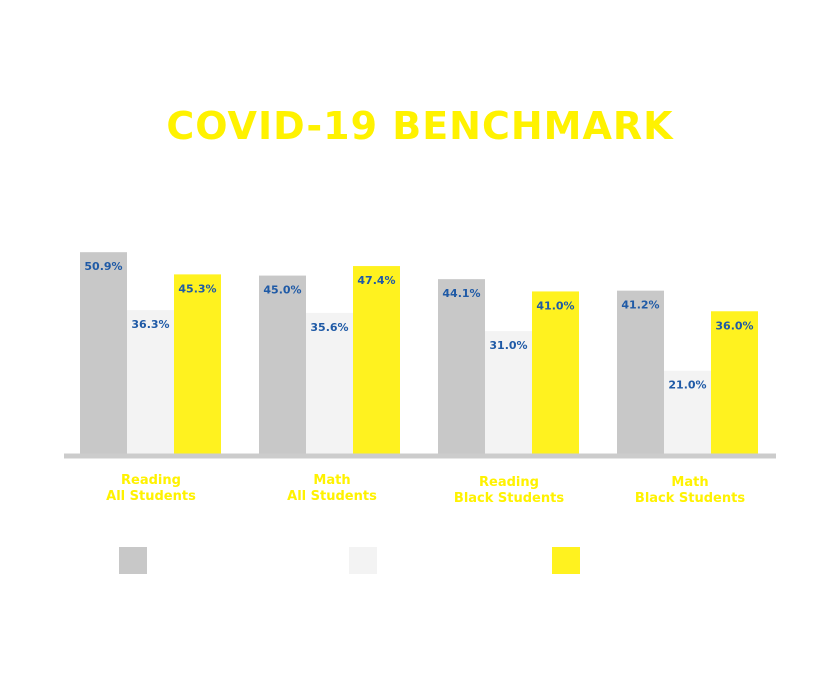 This screenshot has width=840, height=700. I want to click on bar-s2-c1, so click(376, 360).